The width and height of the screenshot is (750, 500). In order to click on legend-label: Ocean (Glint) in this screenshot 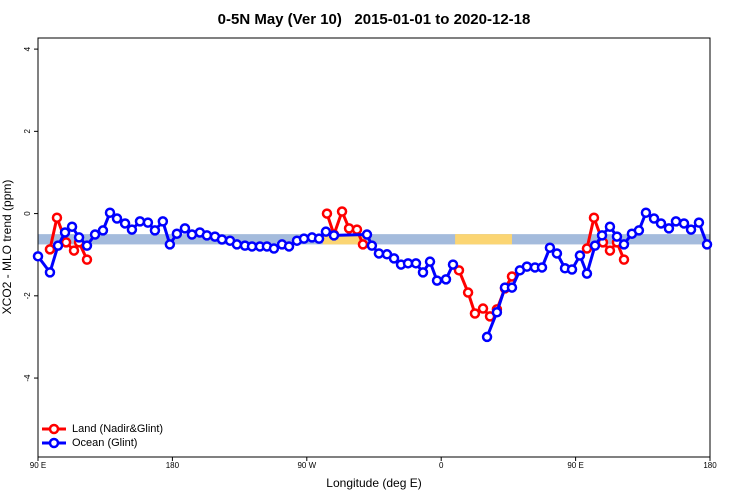, I will do `click(104, 443)`.